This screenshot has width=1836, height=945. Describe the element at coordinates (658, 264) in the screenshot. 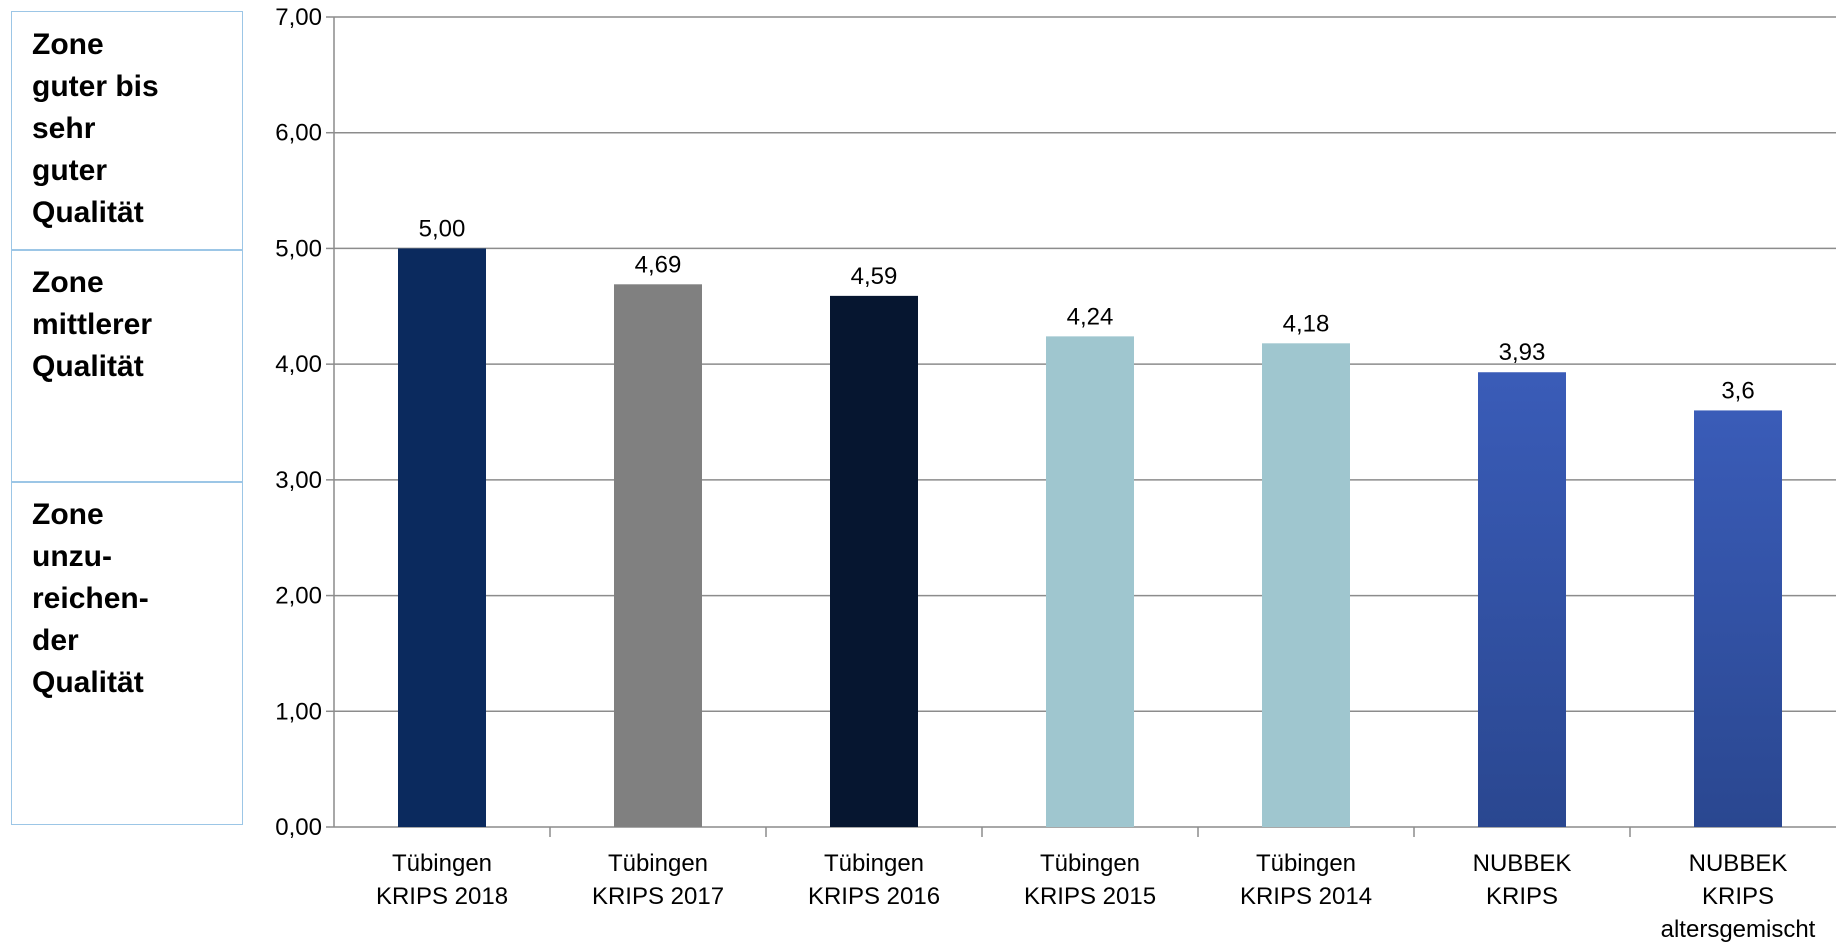

I see `data-label: 4,69` at that location.